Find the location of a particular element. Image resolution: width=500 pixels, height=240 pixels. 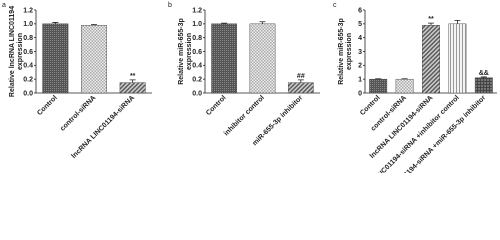

significance-label: ## is located at coordinates (301, 76).